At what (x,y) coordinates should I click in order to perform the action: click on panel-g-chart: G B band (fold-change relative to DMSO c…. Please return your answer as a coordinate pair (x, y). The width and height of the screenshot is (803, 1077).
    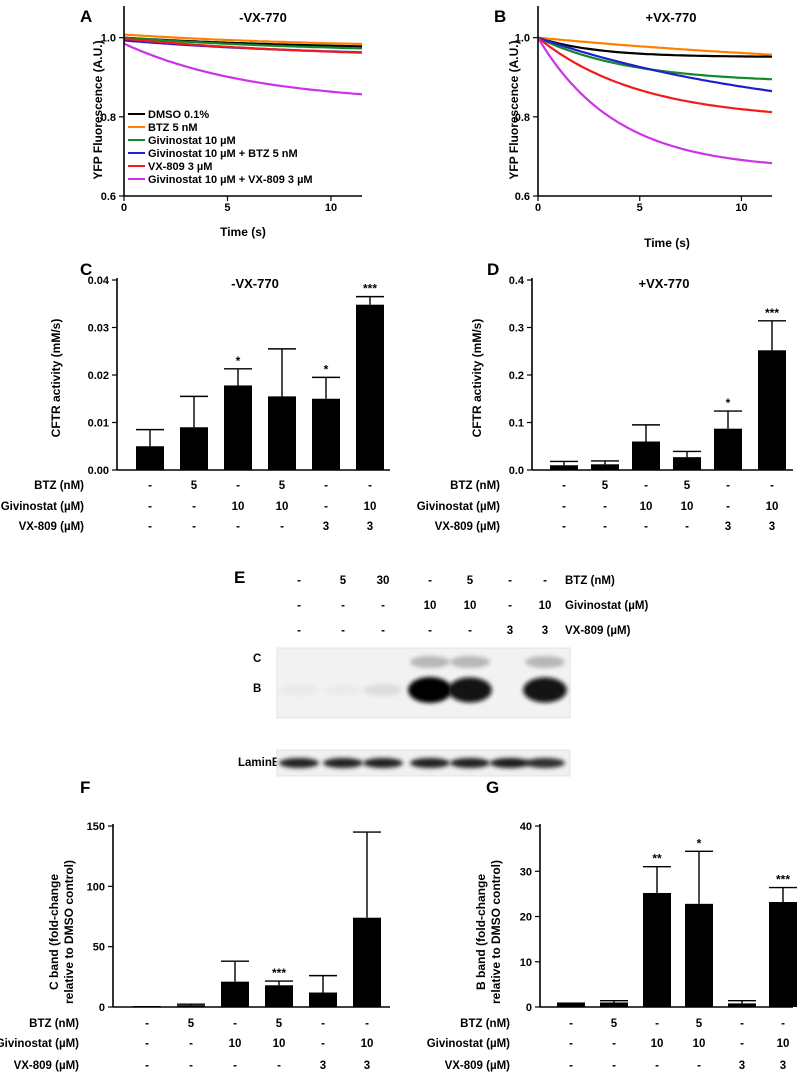
    Looking at the image, I should click on (612, 925).